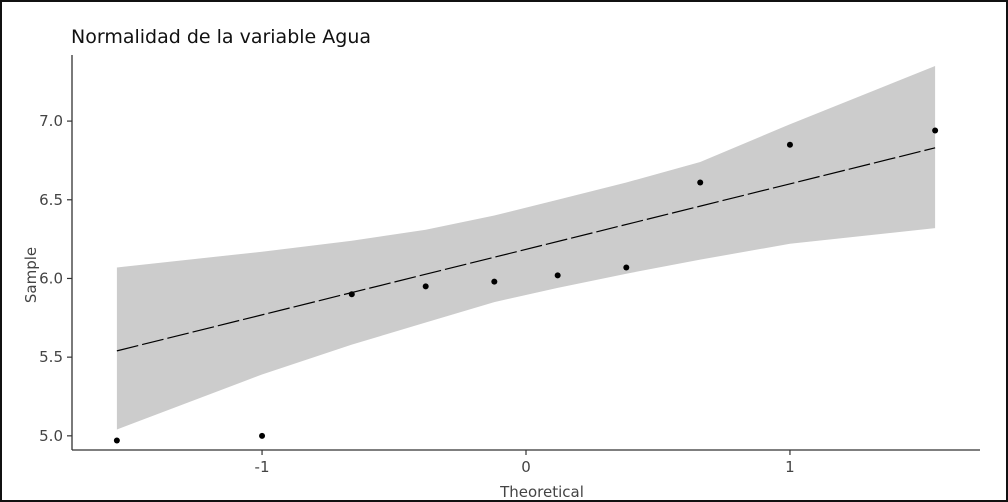 The width and height of the screenshot is (1008, 502). Describe the element at coordinates (51, 200) in the screenshot. I see `y-tick-label: 6.5` at that location.